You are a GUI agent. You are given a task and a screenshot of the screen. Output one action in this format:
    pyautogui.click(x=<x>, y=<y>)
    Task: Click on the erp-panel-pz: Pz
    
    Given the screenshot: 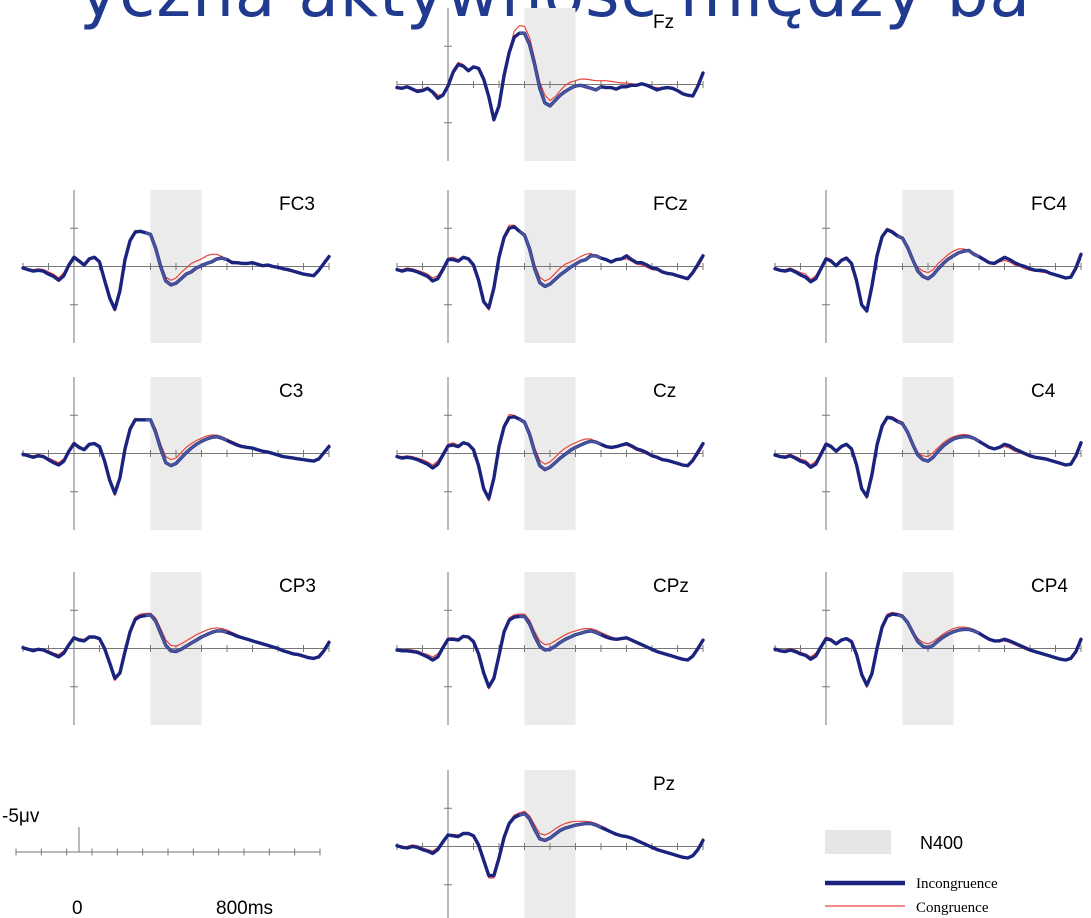 What is the action you would take?
    pyautogui.click(x=550, y=844)
    